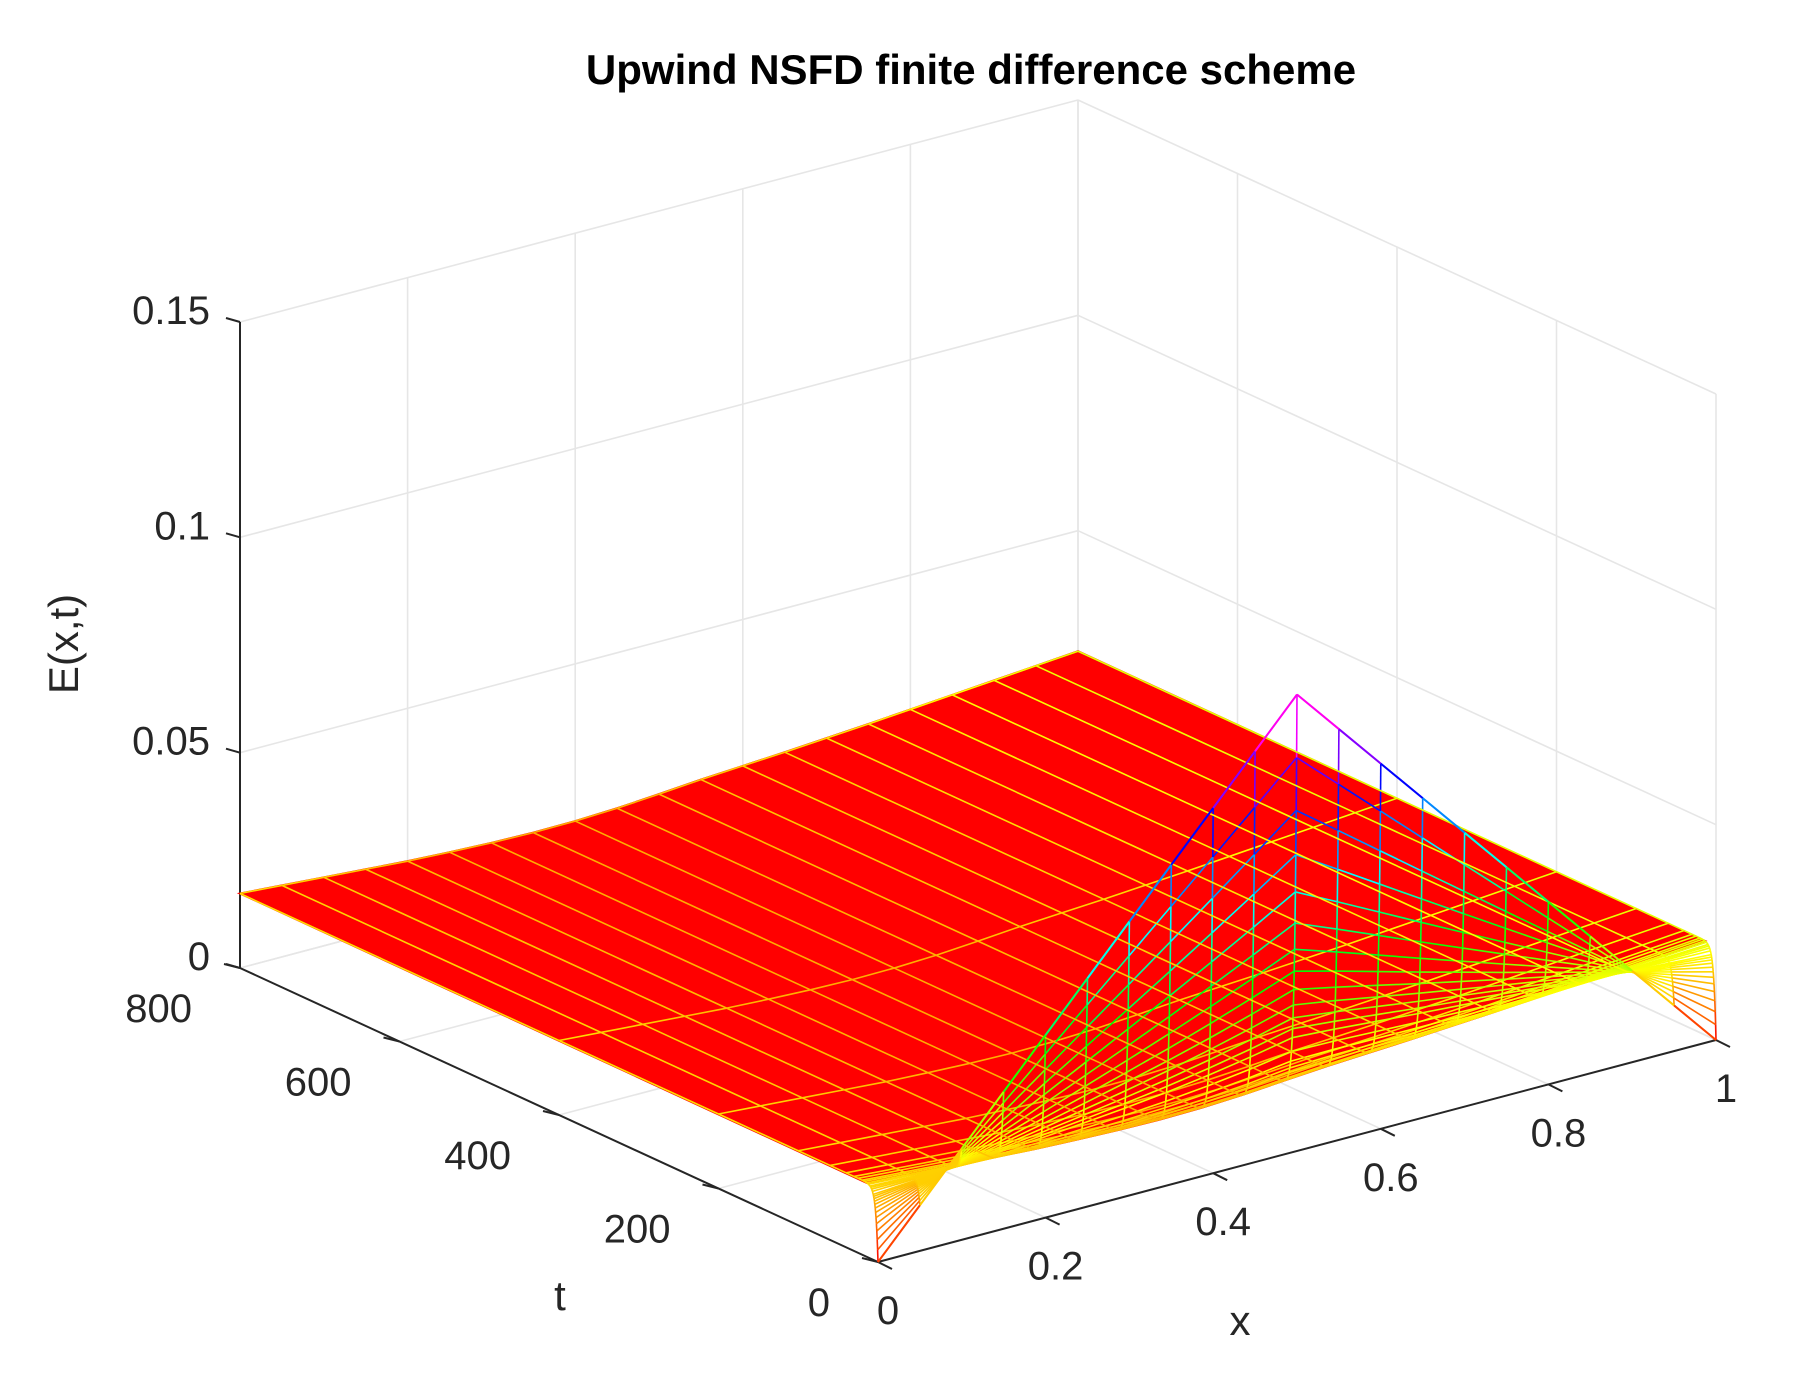 The height and width of the screenshot is (1376, 1812). What do you see at coordinates (1056, 1267) in the screenshot?
I see `x-tick-label: 0.2` at bounding box center [1056, 1267].